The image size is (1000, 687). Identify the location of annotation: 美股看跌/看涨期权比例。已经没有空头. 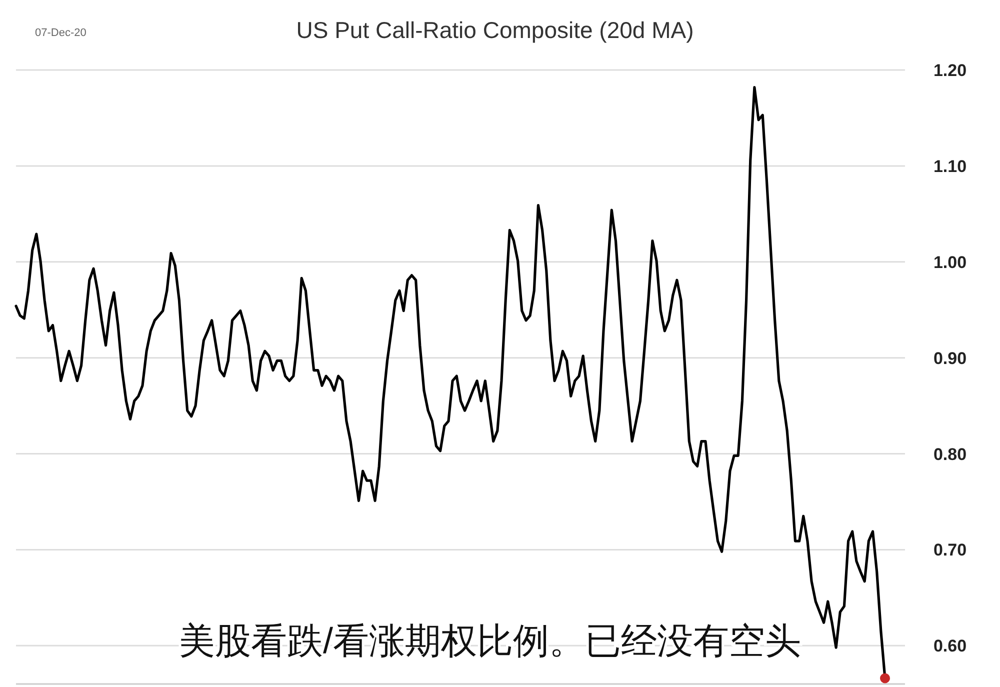
(490, 640).